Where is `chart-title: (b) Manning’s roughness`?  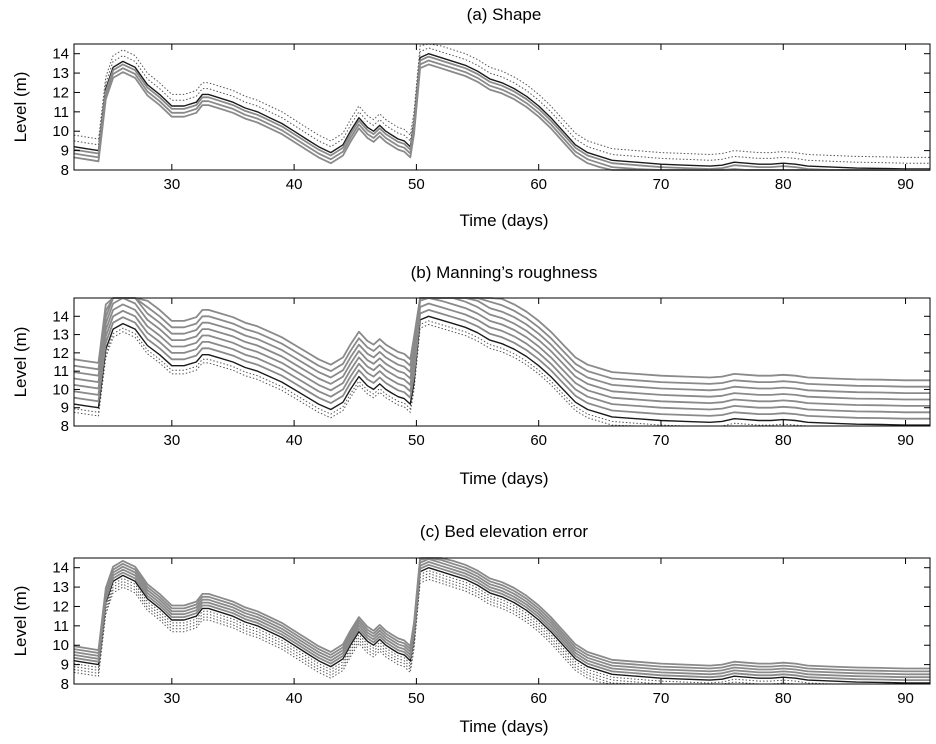 chart-title: (b) Manning’s roughness is located at coordinates (504, 272).